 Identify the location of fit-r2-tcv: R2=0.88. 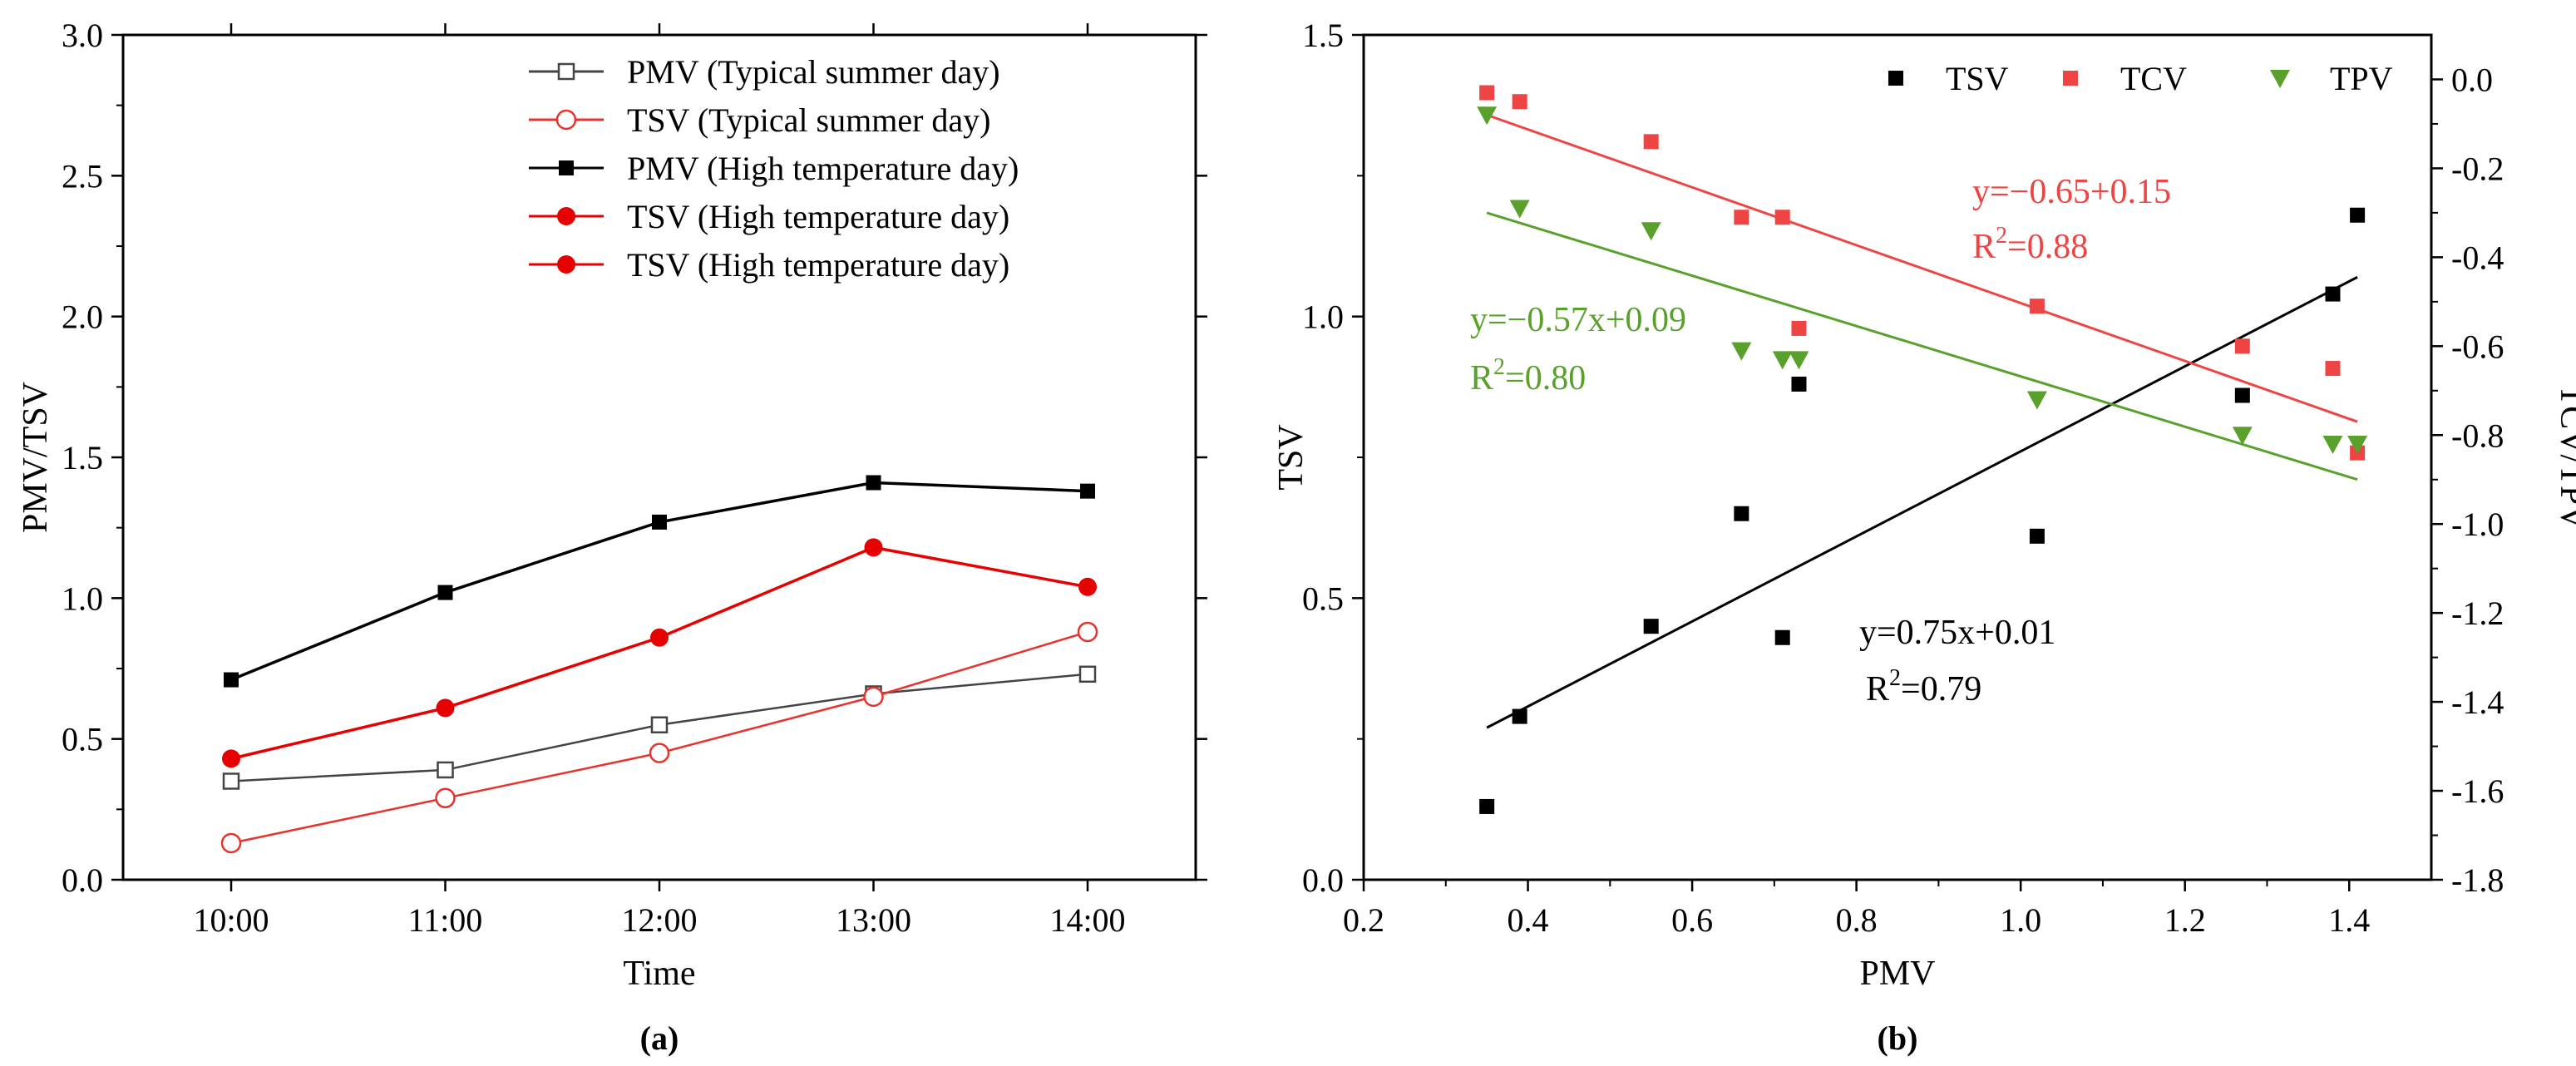
(2030, 244).